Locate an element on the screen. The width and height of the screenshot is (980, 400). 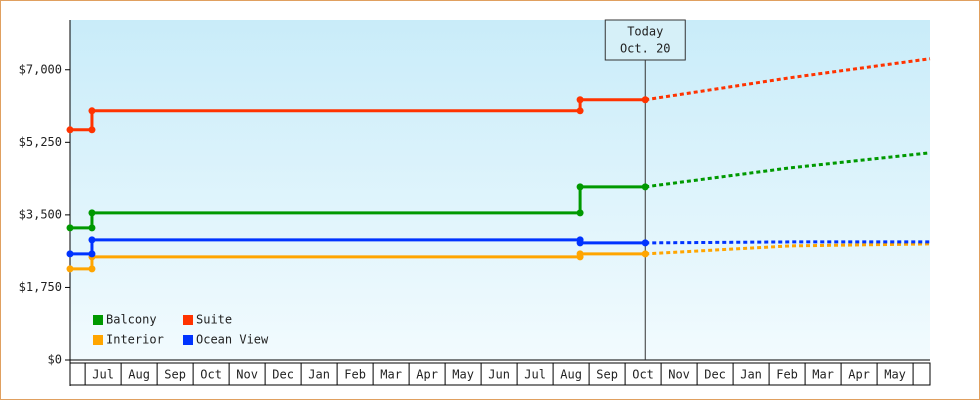
y-tick-label: $3,500 is located at coordinates (40, 214).